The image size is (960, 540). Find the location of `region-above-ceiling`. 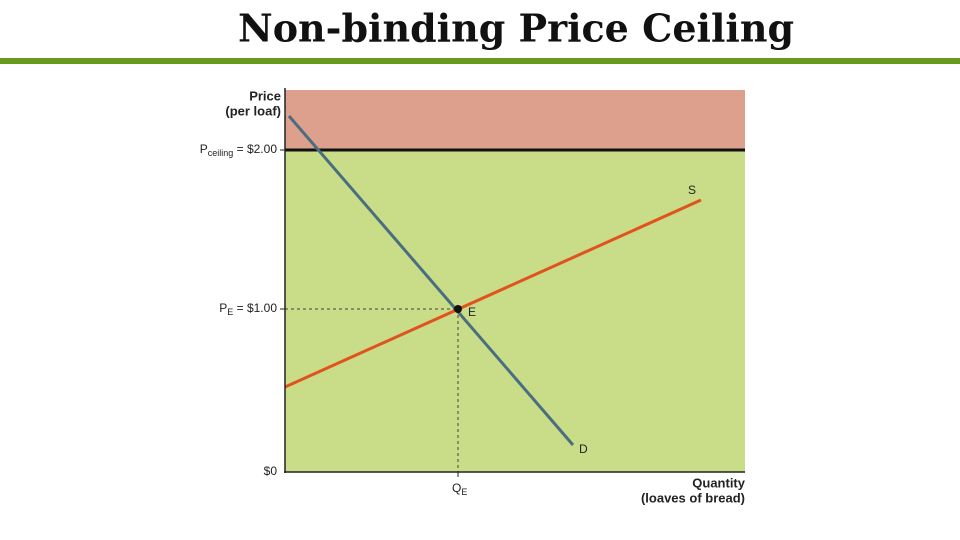

region-above-ceiling is located at coordinates (515, 120).